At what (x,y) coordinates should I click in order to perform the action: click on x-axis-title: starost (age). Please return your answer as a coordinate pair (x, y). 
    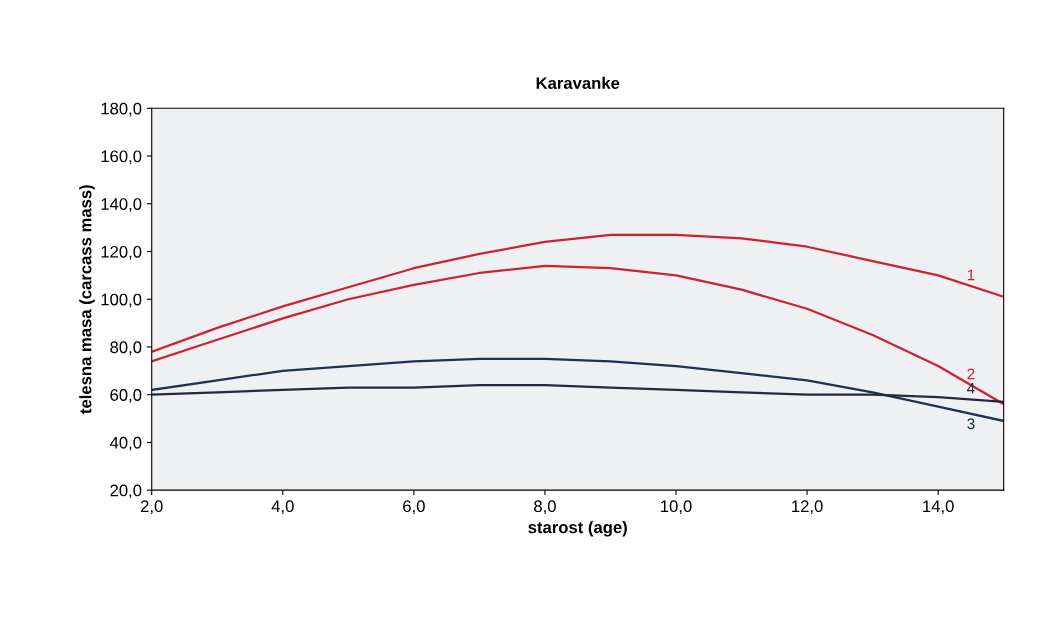
    Looking at the image, I should click on (577, 528).